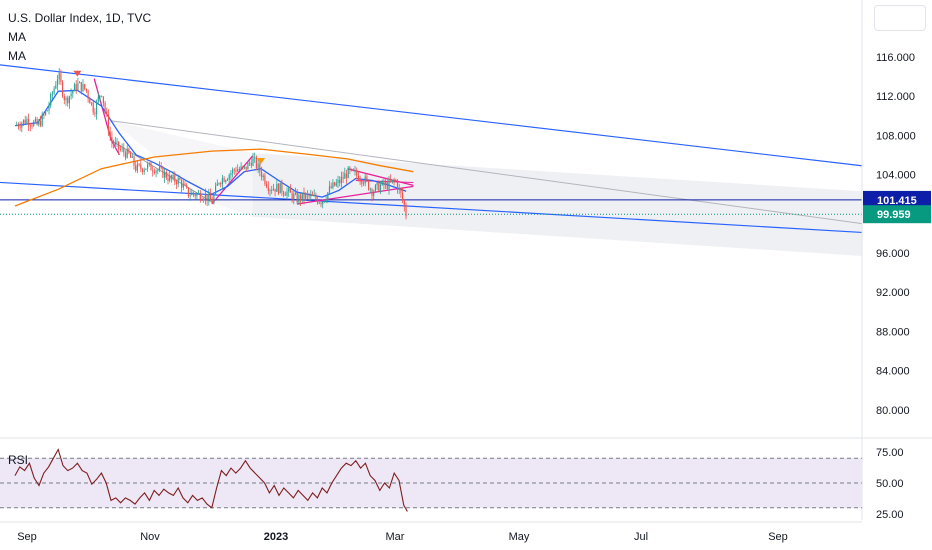  I want to click on price-tick-label: 84.000, so click(893, 372).